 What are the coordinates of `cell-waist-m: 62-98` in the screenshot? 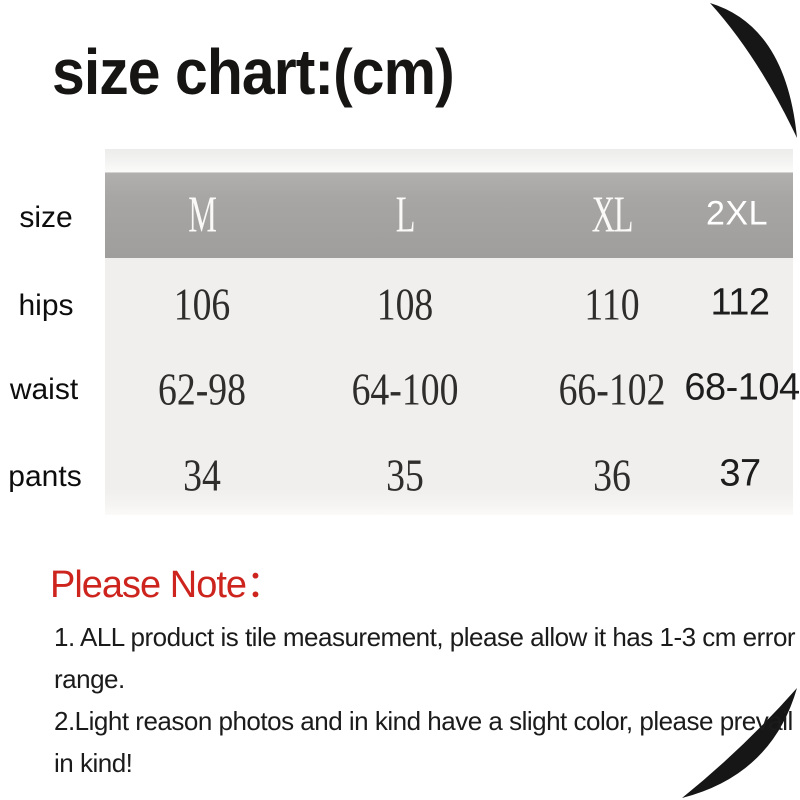 It's located at (202, 389).